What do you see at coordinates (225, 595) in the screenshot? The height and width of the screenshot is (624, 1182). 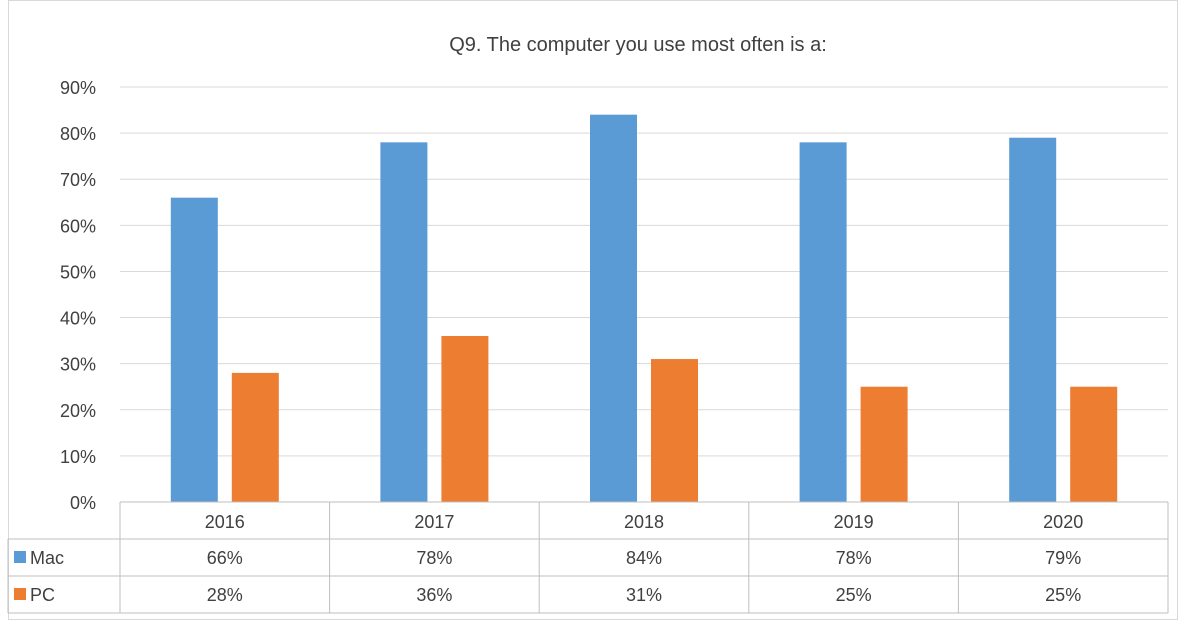 I see `data-label-pc: 28%` at bounding box center [225, 595].